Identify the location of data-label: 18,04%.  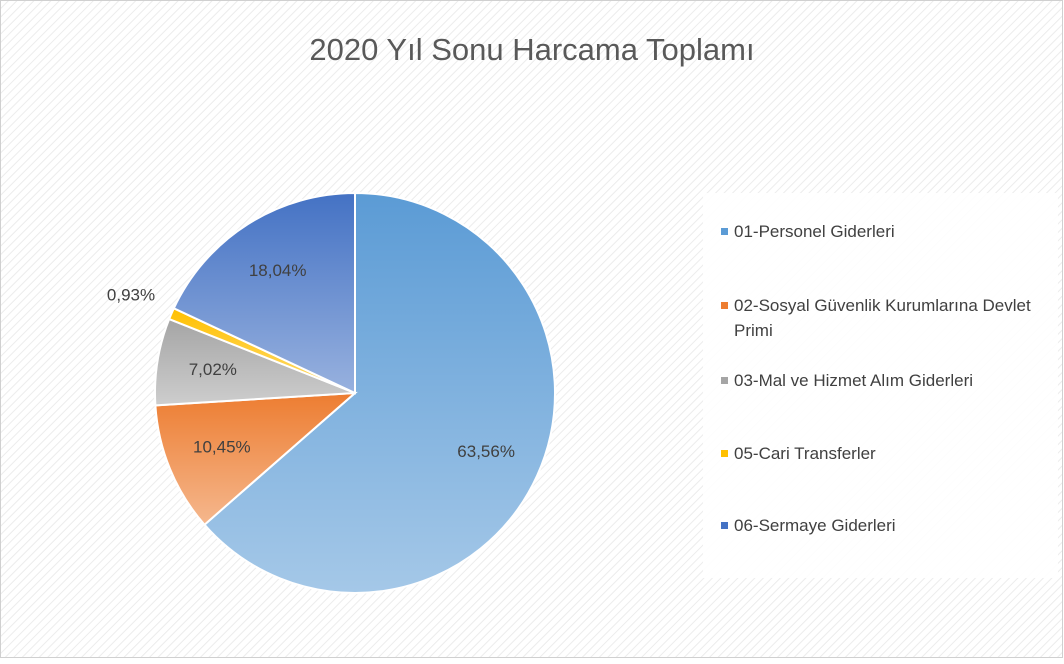
(278, 270).